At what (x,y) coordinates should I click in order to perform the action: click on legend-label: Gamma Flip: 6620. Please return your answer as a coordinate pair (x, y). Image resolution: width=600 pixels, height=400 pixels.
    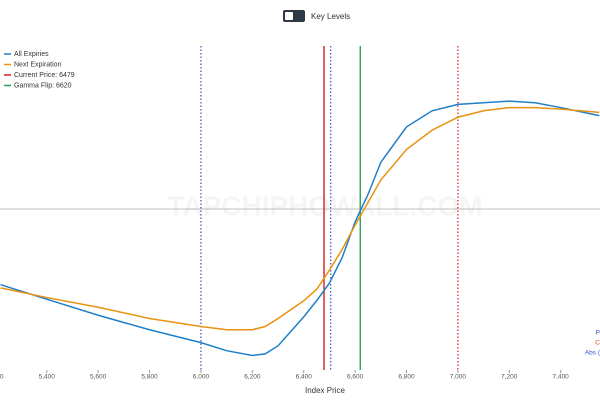
    Looking at the image, I should click on (43, 85).